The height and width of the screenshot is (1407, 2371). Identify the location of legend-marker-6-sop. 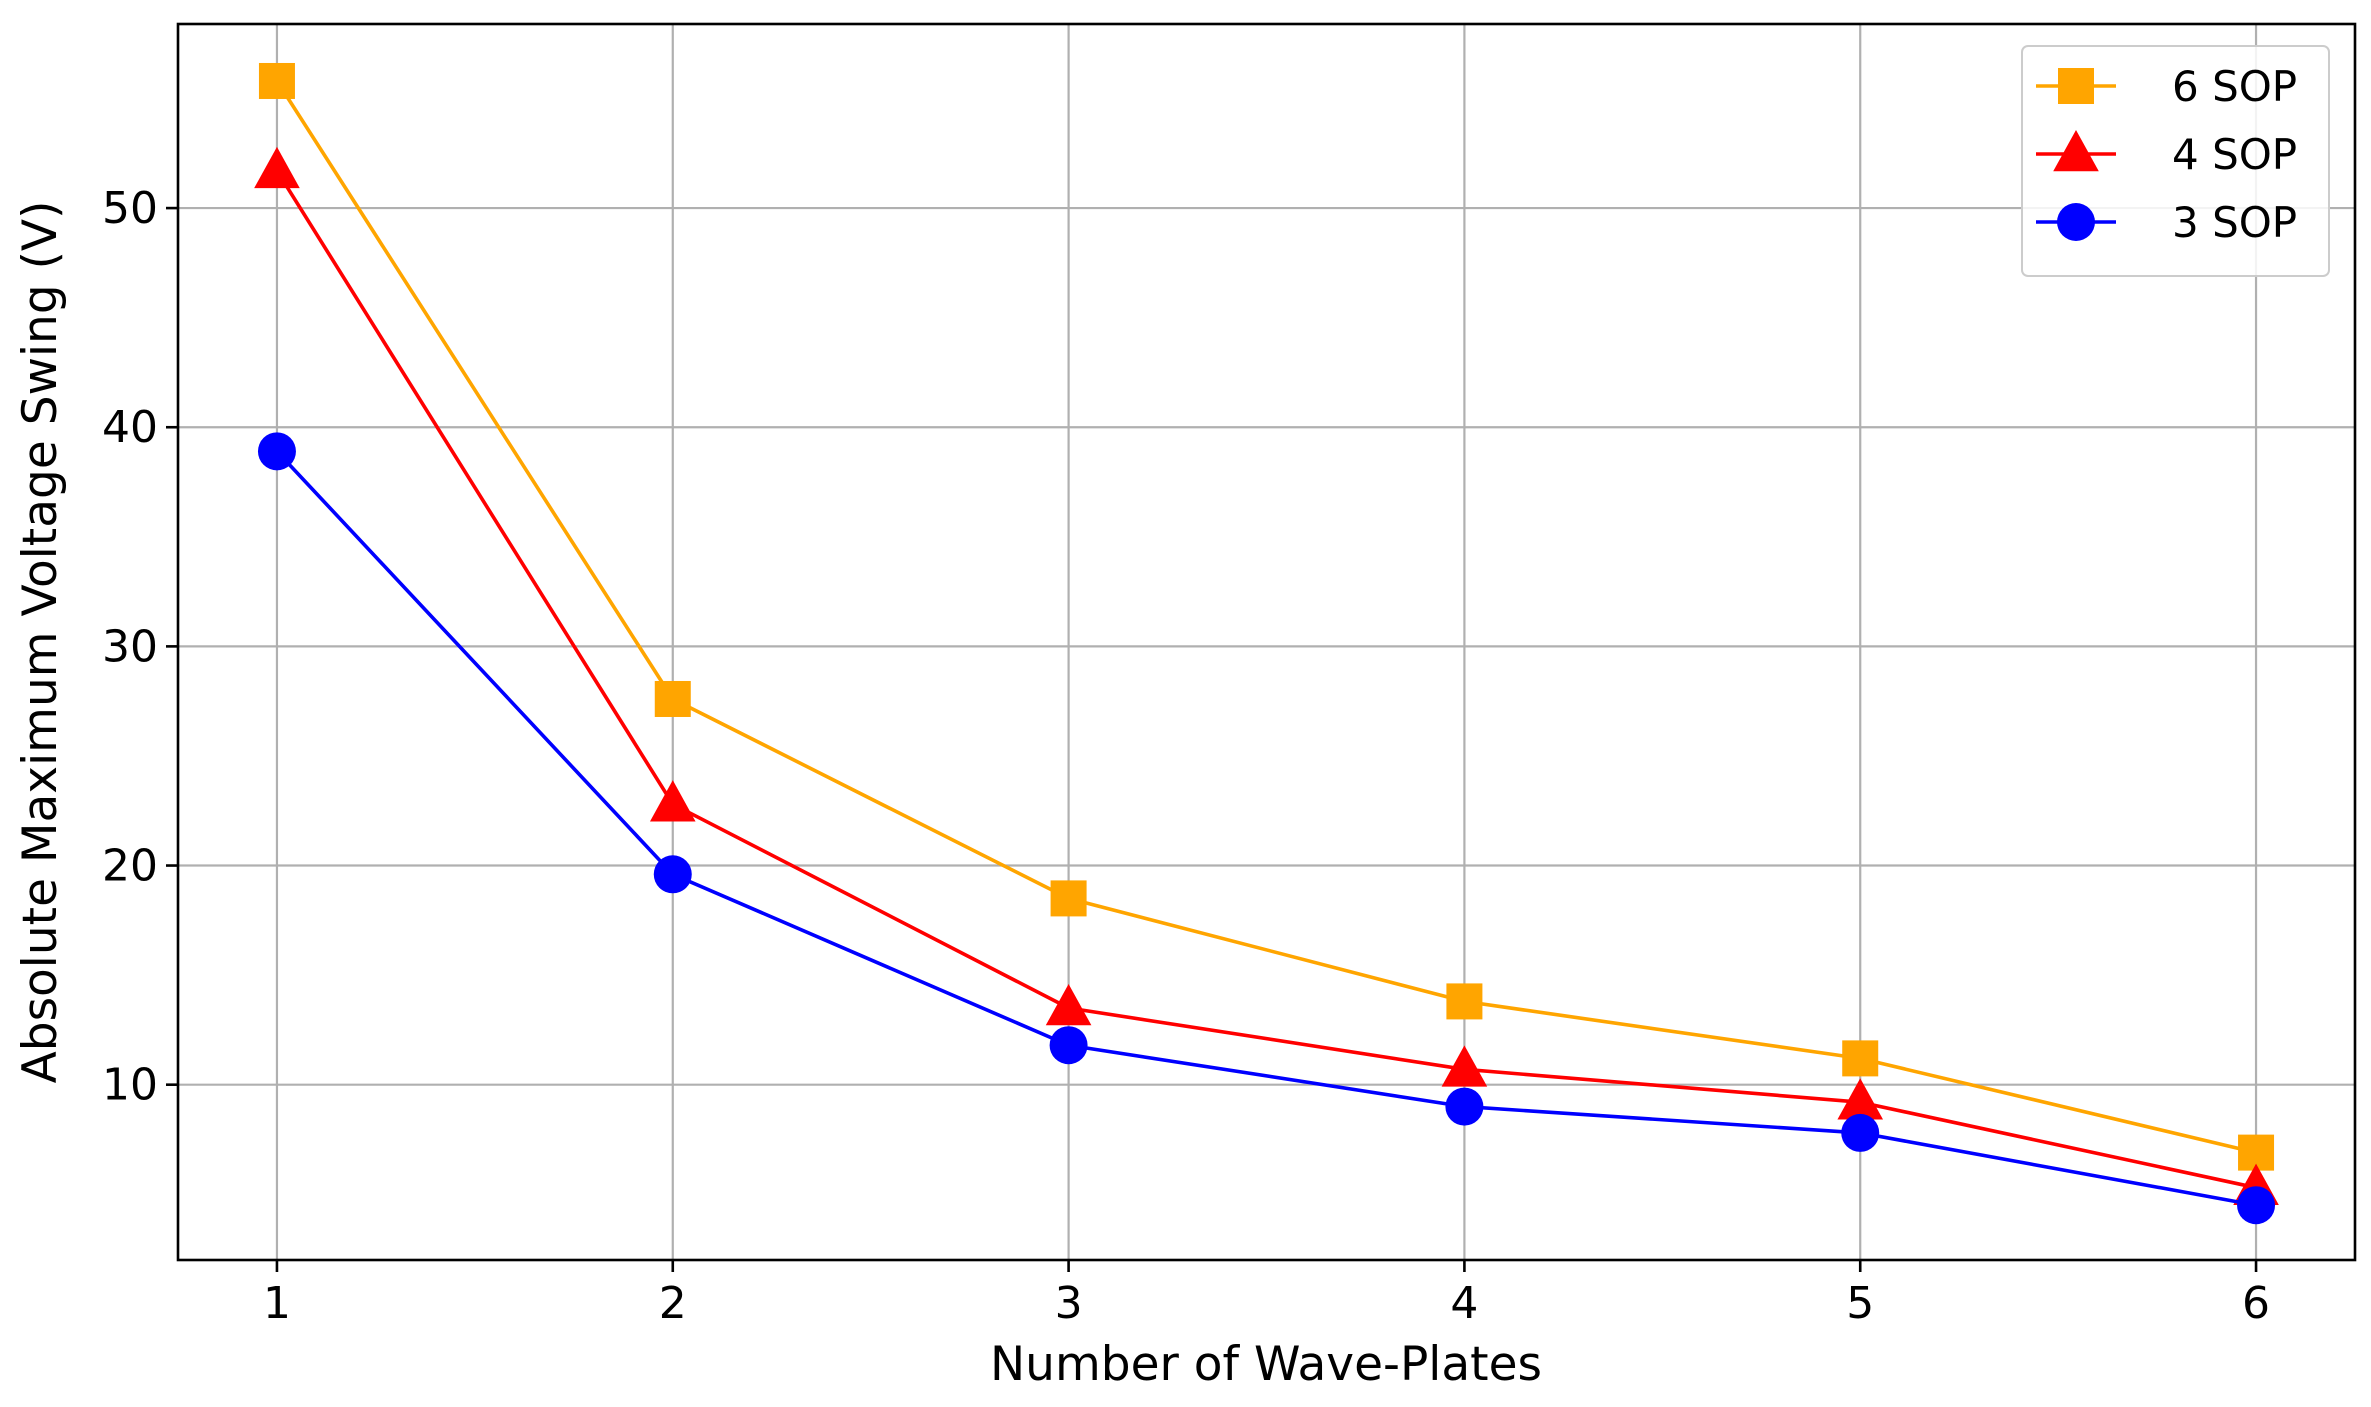
(2076, 86).